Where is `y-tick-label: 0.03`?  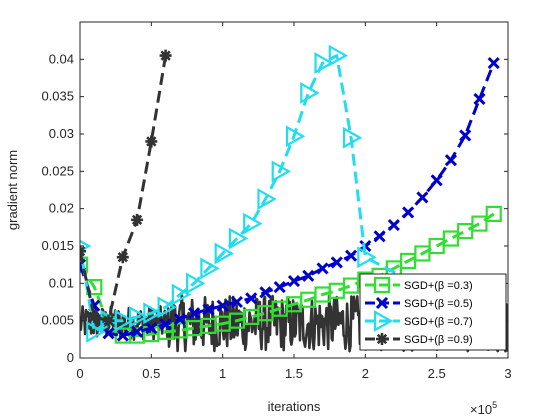 y-tick-label: 0.03 is located at coordinates (61, 133).